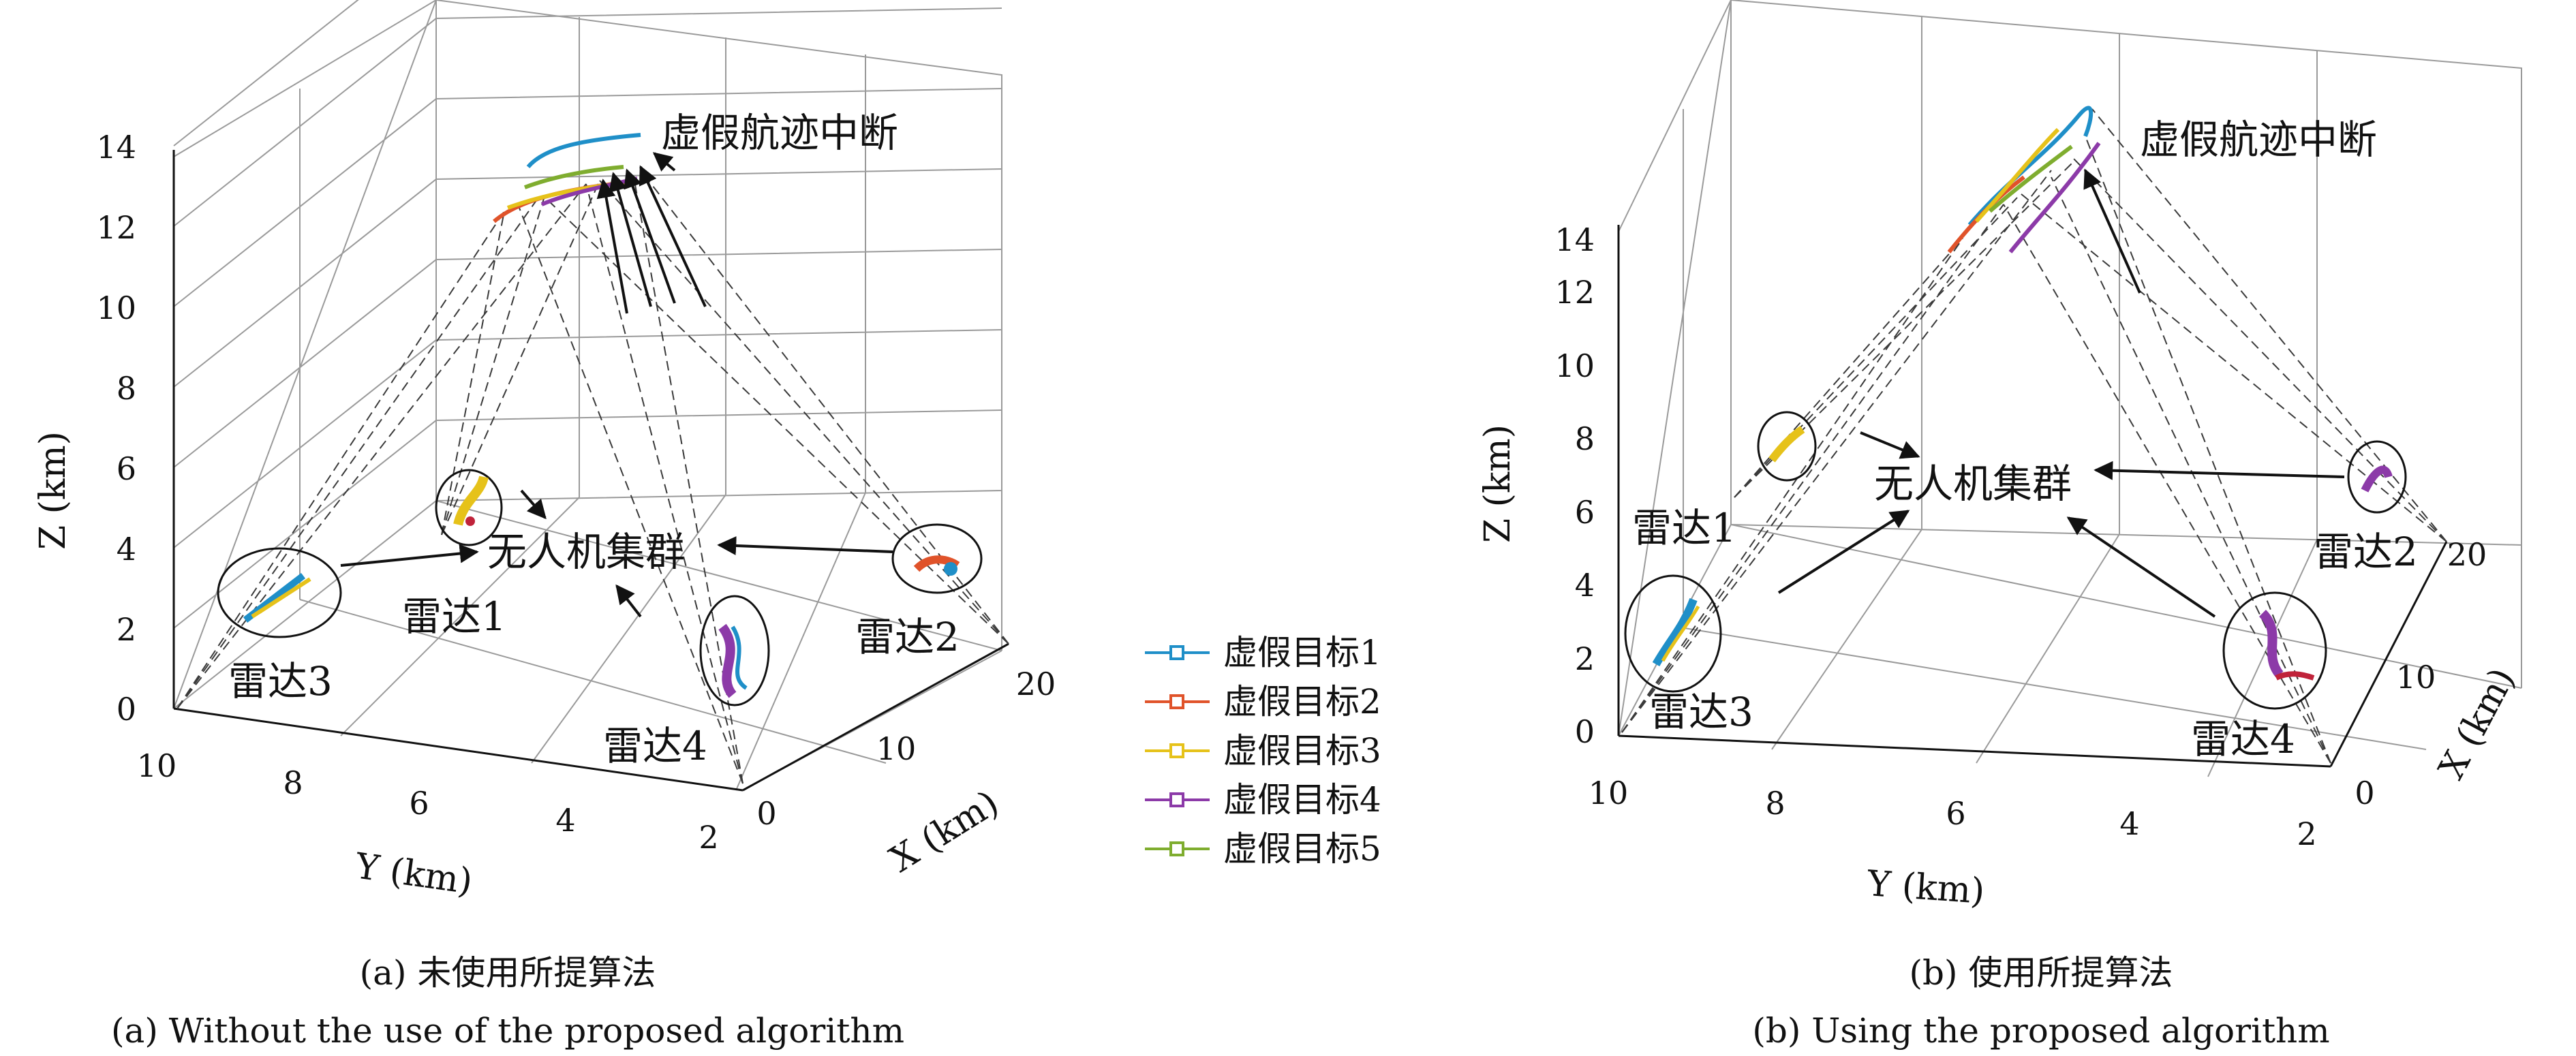 The width and height of the screenshot is (2576, 1056). What do you see at coordinates (1263, 701) in the screenshot?
I see `legend-entry: 虚假目标2` at bounding box center [1263, 701].